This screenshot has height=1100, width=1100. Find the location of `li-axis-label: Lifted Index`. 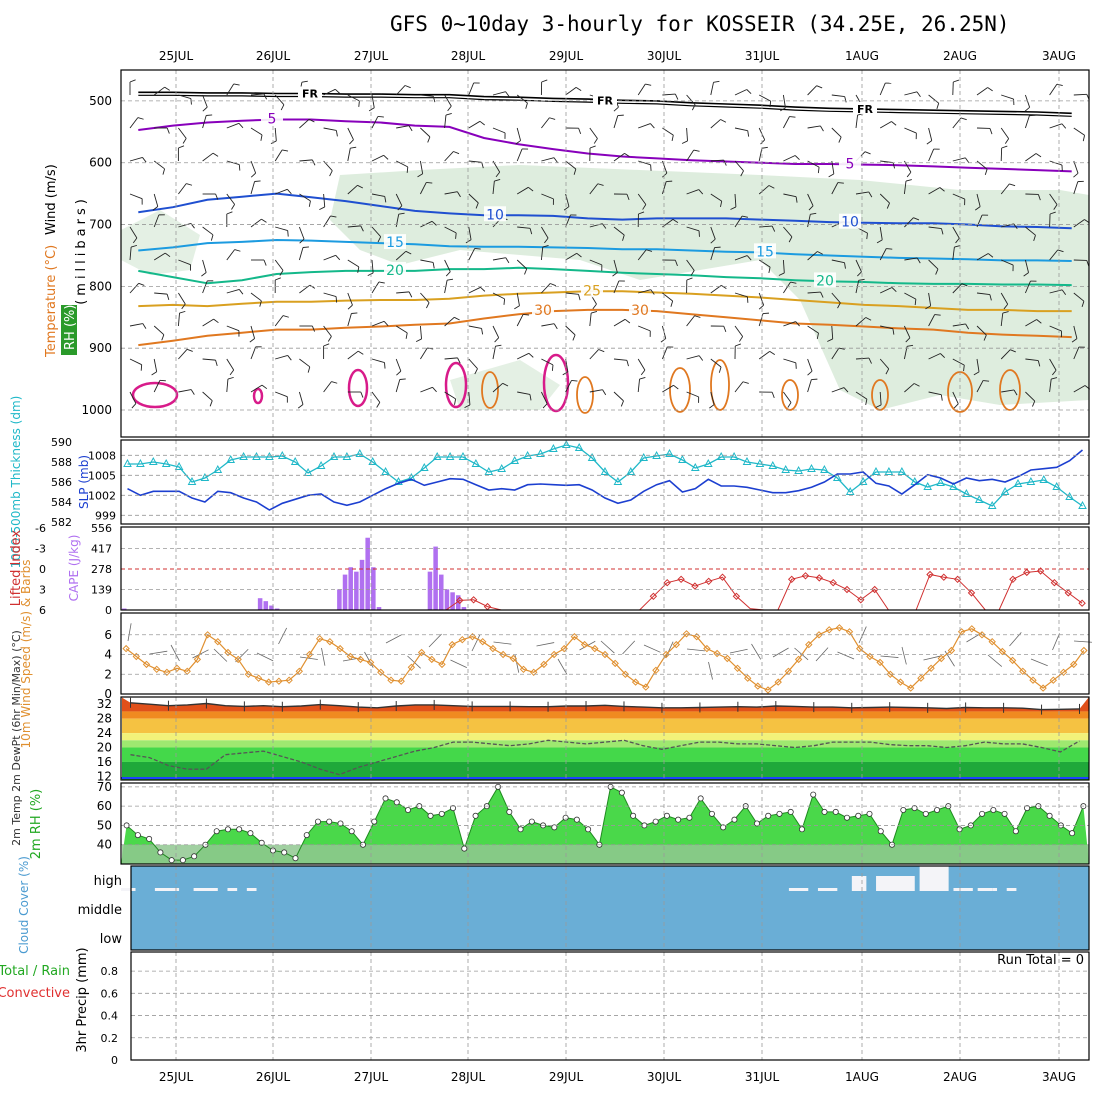

li-axis-label: Lifted Index is located at coordinates (16, 567).